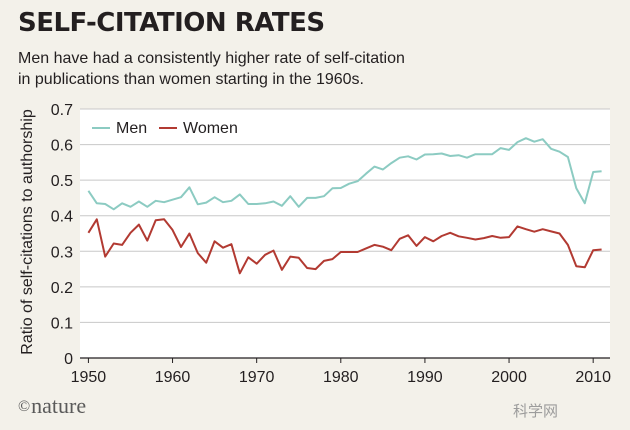 The image size is (630, 430). What do you see at coordinates (59, 405) in the screenshot?
I see `nature-wordmark: nature` at bounding box center [59, 405].